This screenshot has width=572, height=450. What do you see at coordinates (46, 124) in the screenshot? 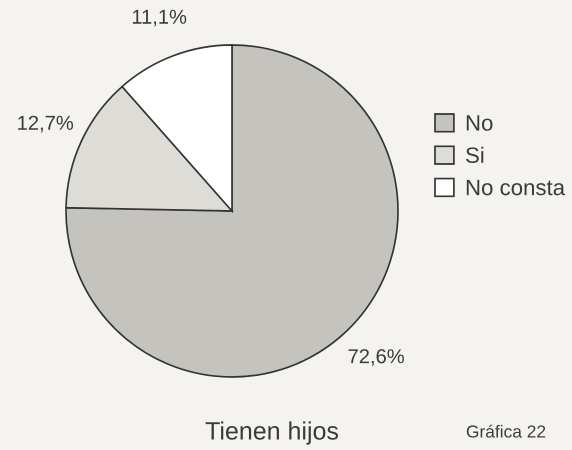
I see `data-label: 12,7%` at bounding box center [46, 124].